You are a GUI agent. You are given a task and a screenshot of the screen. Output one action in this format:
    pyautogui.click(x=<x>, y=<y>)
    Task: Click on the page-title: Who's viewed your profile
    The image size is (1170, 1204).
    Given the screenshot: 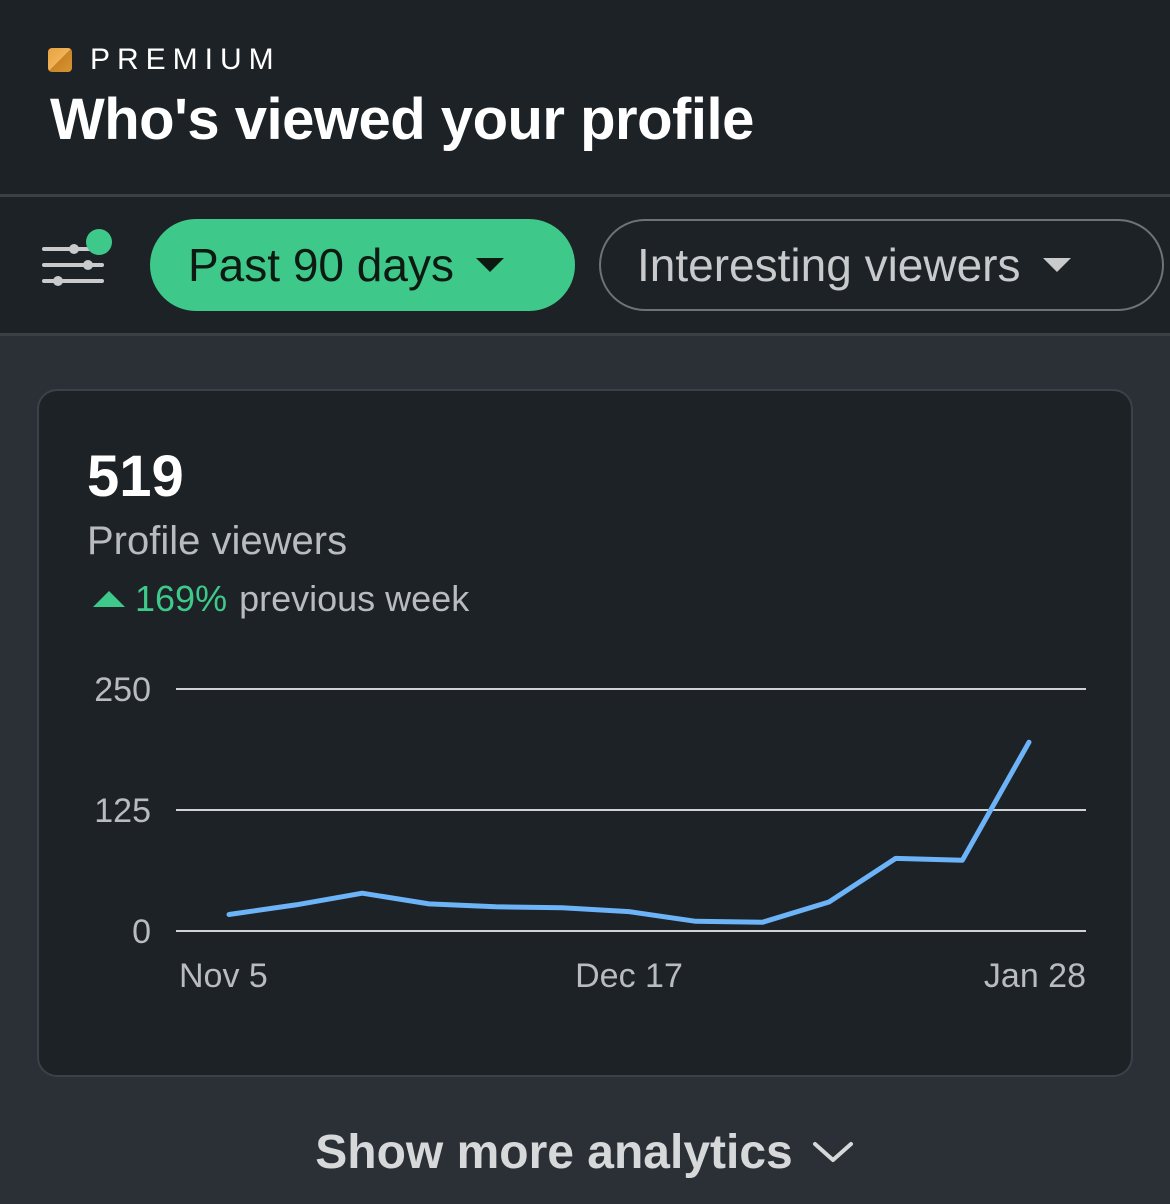 What is the action you would take?
    pyautogui.click(x=402, y=119)
    